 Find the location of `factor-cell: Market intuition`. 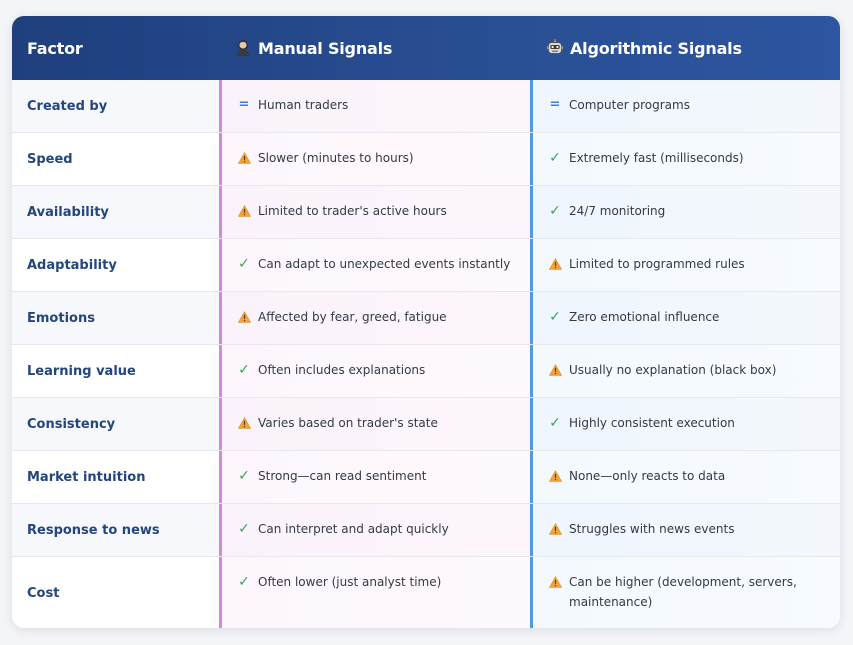

factor-cell: Market intuition is located at coordinates (115, 477).